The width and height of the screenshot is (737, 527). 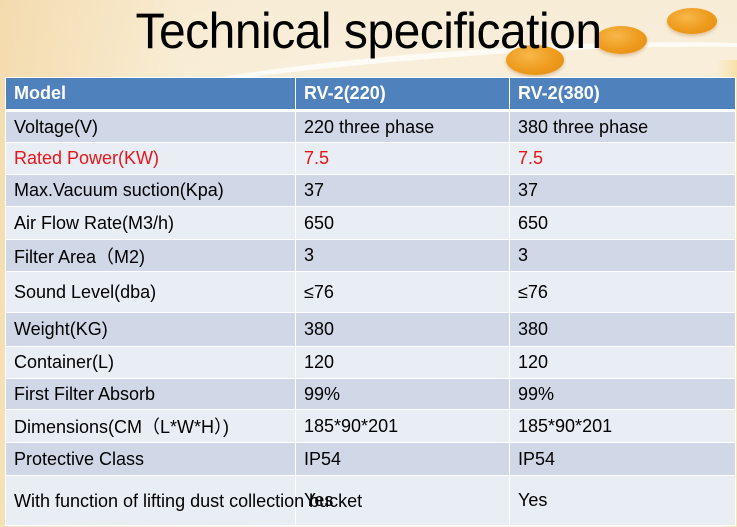 What do you see at coordinates (402, 255) in the screenshot?
I see `cell-rv2-220: 3` at bounding box center [402, 255].